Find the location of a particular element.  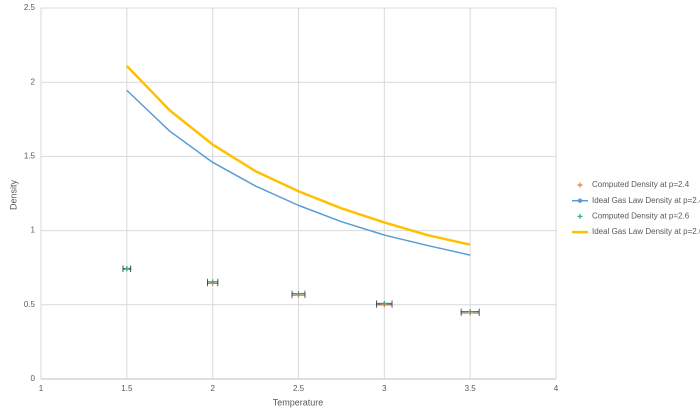

legend-label: Computed Density at p=2.6 is located at coordinates (641, 216).